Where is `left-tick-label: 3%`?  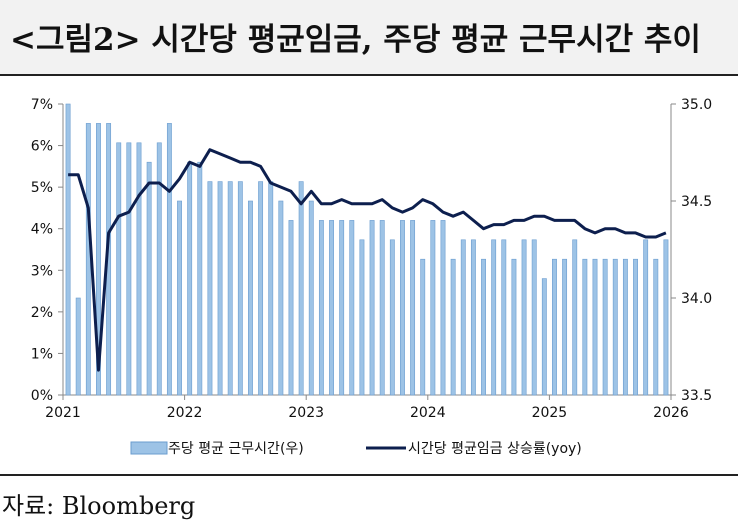 left-tick-label: 3% is located at coordinates (42, 271).